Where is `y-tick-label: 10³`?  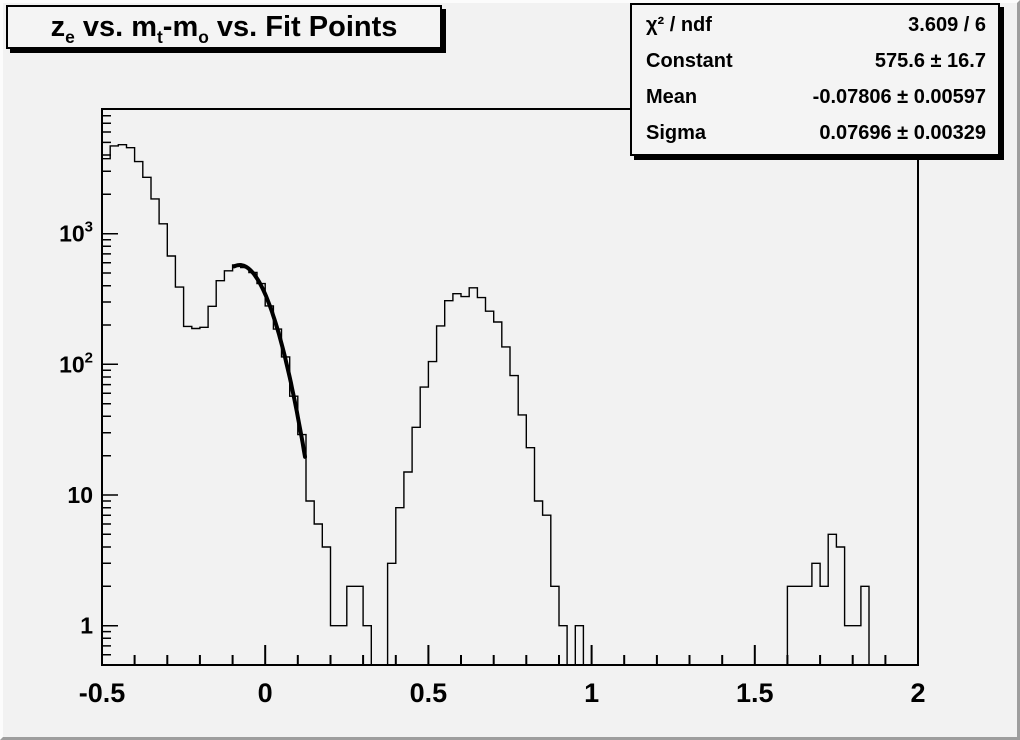 y-tick-label: 10³ is located at coordinates (76, 233).